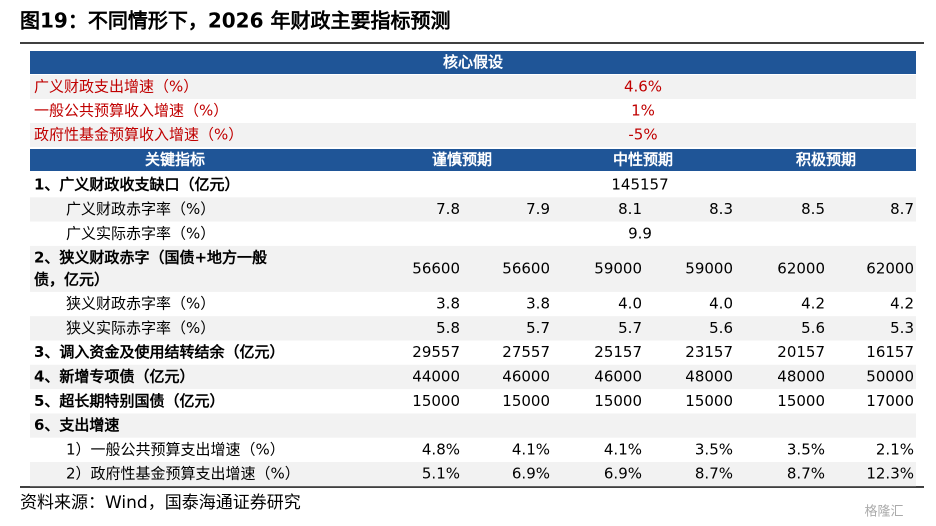 This screenshot has height=526, width=936. Describe the element at coordinates (902, 328) in the screenshot. I see `cell: 5.3` at that location.